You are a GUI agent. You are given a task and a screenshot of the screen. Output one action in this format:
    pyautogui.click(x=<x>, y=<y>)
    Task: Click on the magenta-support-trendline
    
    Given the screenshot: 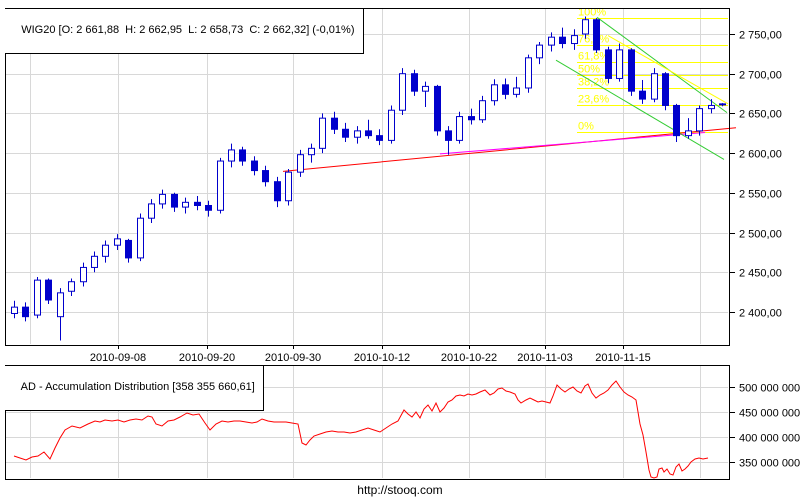 What is the action you would take?
    pyautogui.click(x=572, y=143)
    